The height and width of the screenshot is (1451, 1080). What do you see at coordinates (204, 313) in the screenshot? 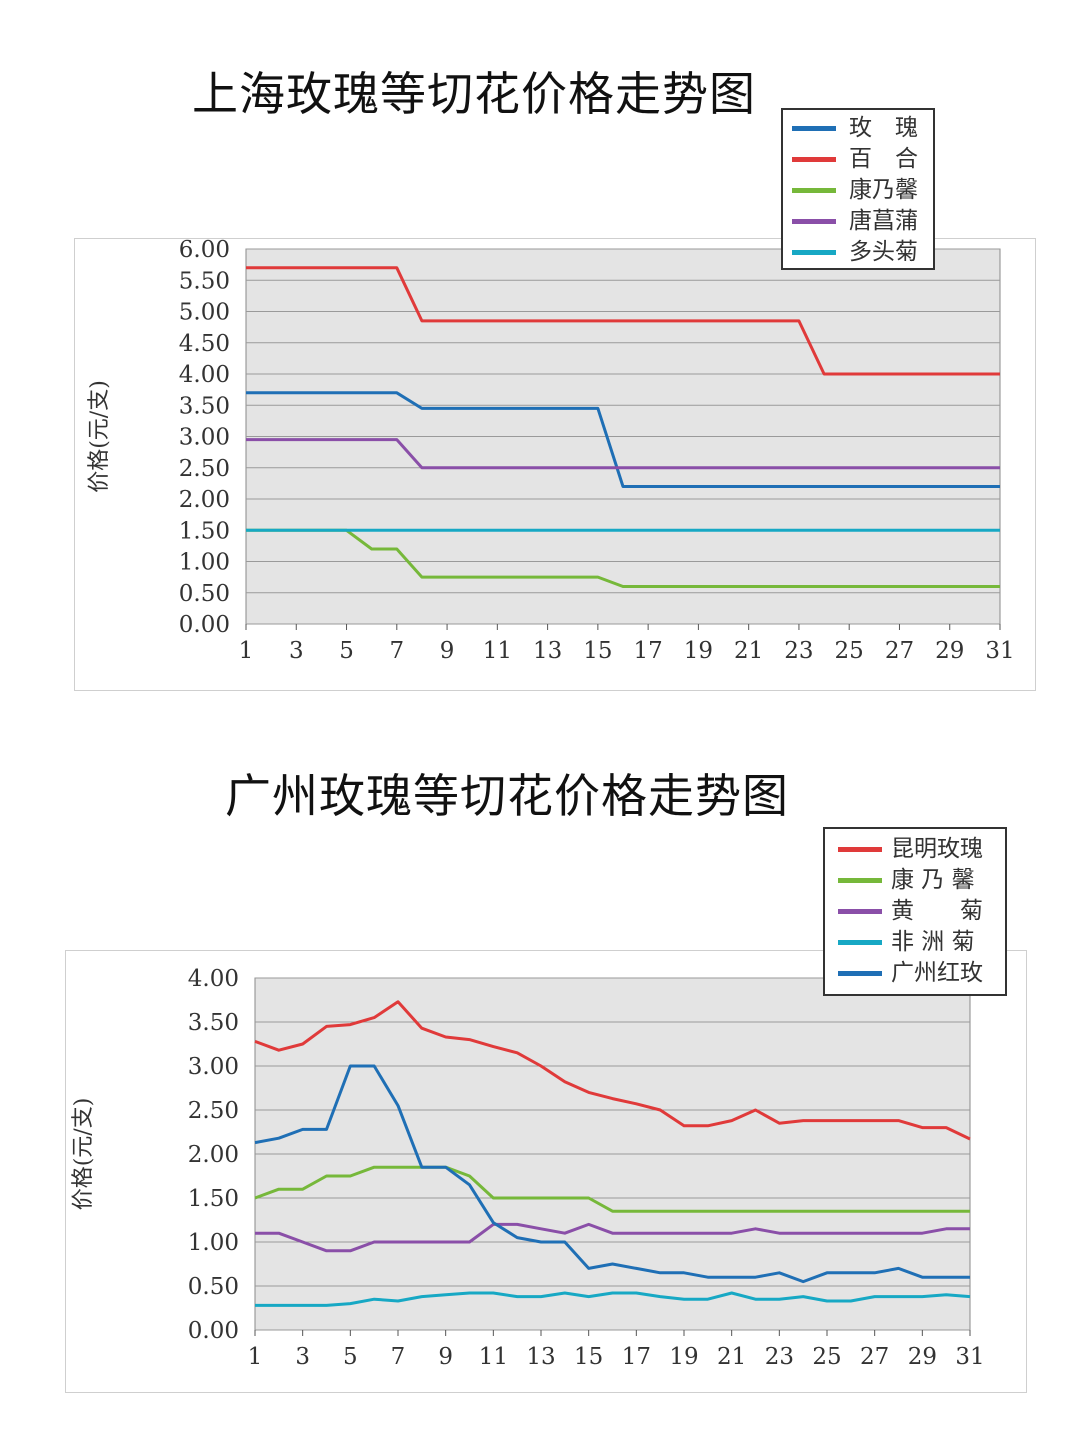
I see `y-tick-label: 5.00` at bounding box center [204, 313].